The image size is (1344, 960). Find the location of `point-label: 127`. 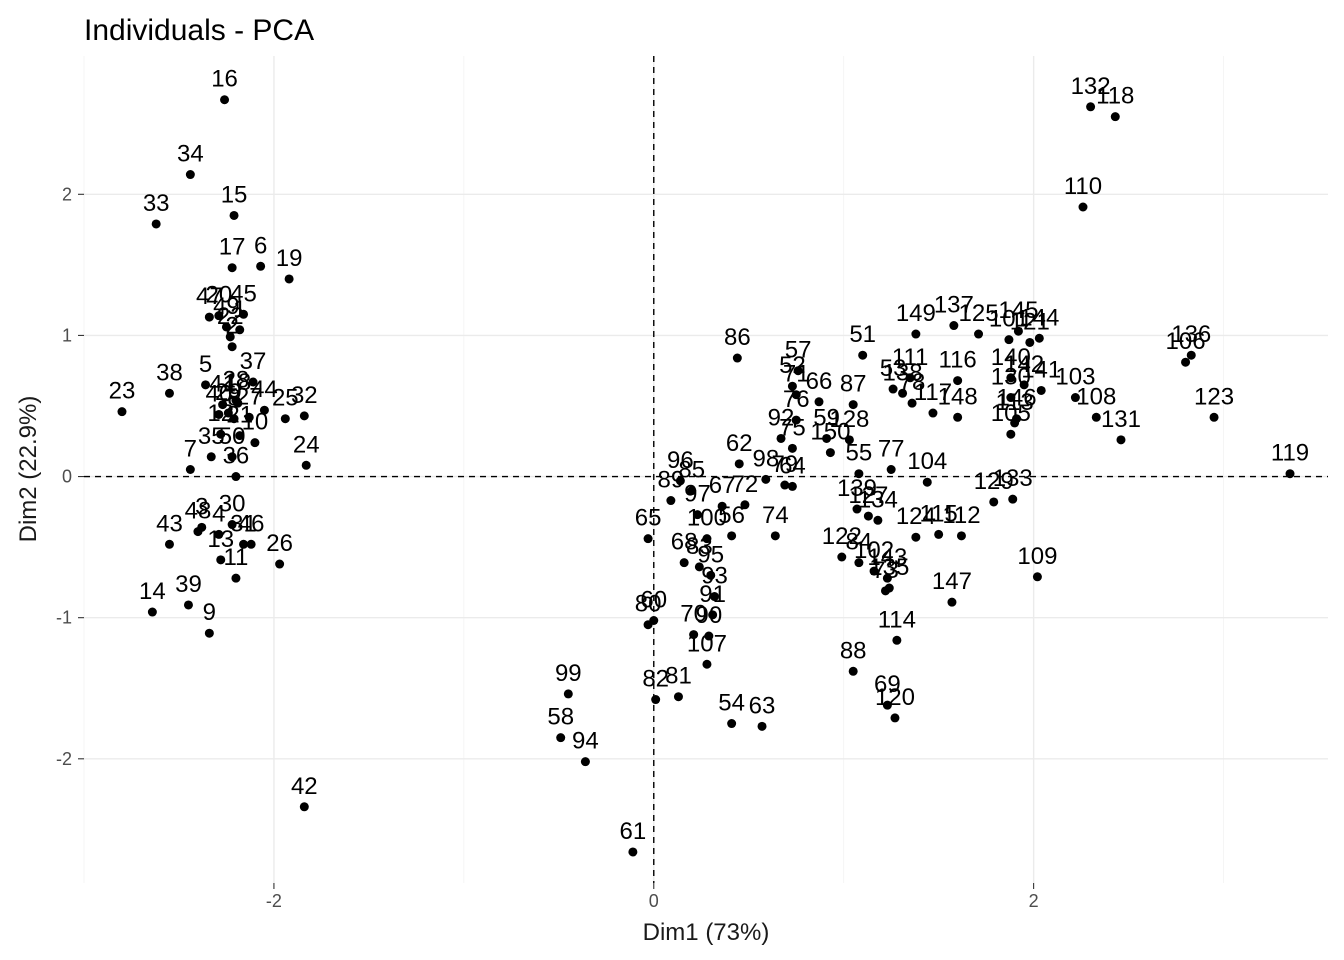

point-label: 127 is located at coordinates (868, 495).